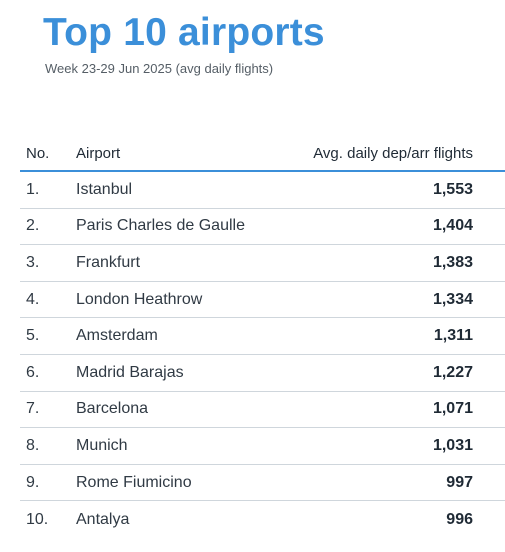 This screenshot has height=552, width=505. I want to click on table-row: 4. London Heathrow 1,334, so click(262, 300).